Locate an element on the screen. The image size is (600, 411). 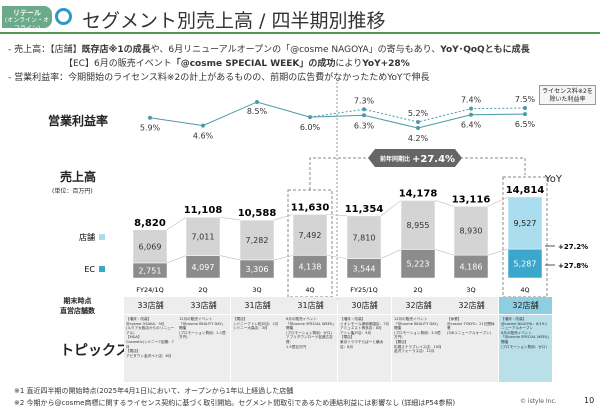
ec-value-label: 5,287 is located at coordinates (525, 264).